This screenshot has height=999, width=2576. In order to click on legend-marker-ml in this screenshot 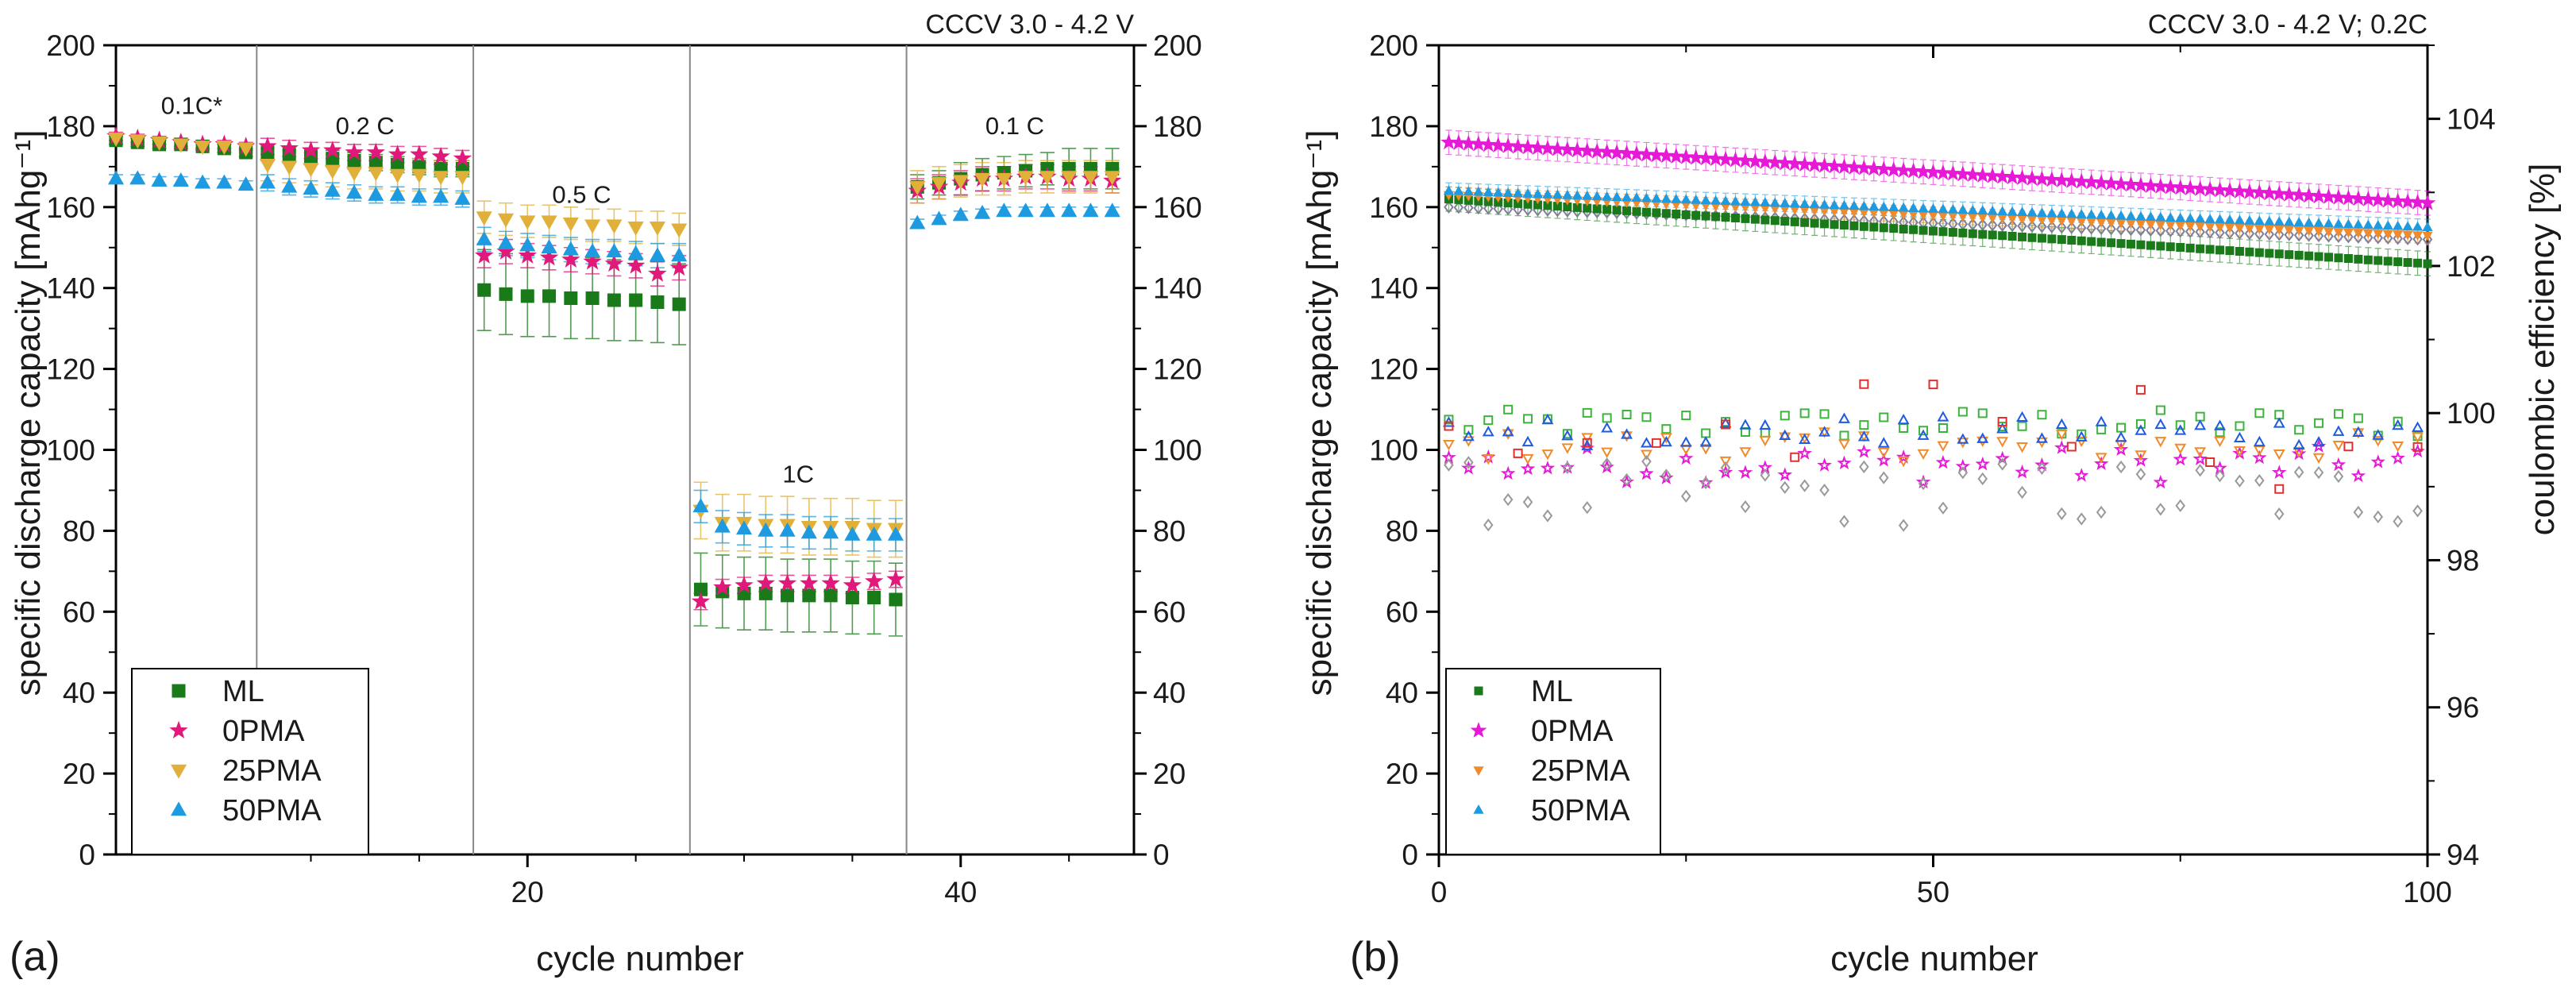, I will do `click(1478, 691)`.